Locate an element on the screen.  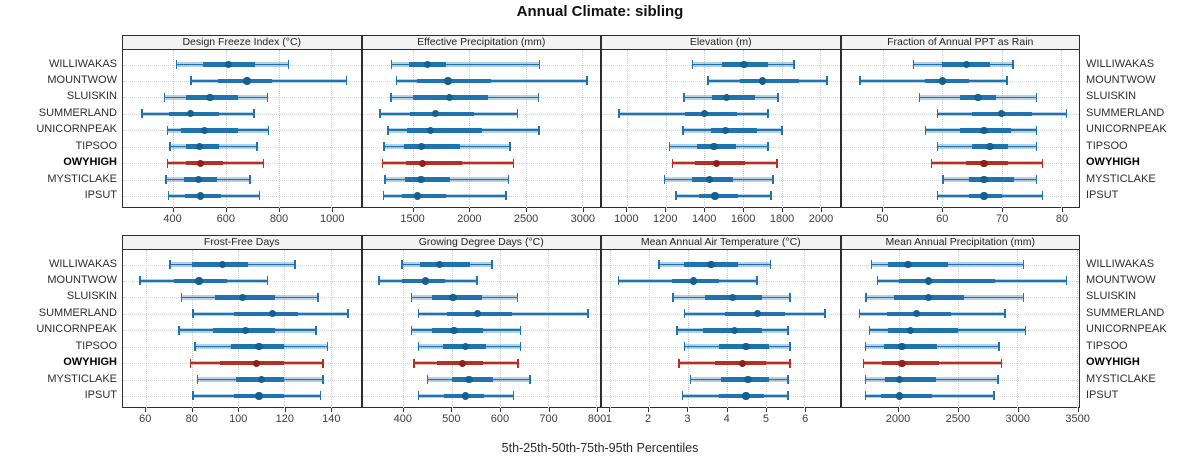
site-label-williwakas: WILLIWAKAS is located at coordinates (1120, 63).